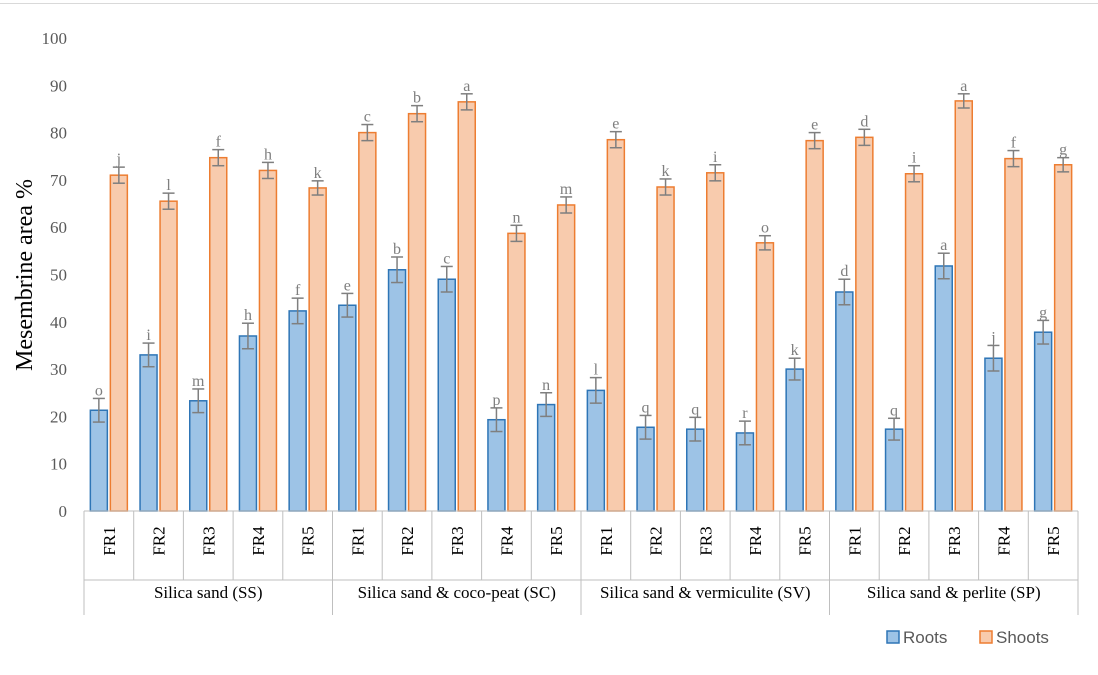 The width and height of the screenshot is (1098, 675). Describe the element at coordinates (25, 275) in the screenshot. I see `y-axis-label: Mesembrine area %` at that location.